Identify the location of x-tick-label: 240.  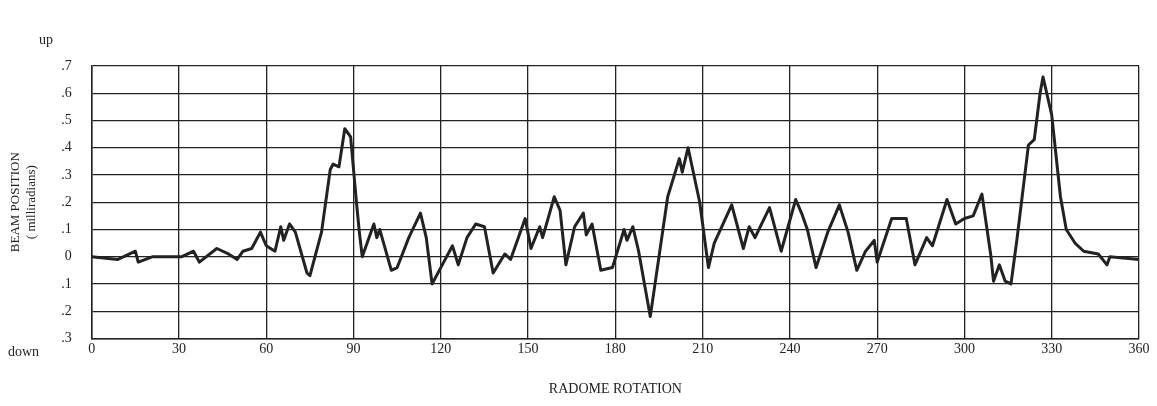
(790, 349).